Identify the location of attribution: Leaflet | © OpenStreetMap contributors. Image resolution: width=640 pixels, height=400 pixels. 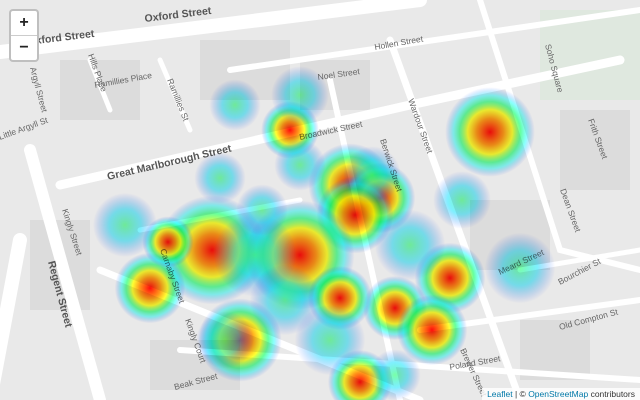
(561, 394).